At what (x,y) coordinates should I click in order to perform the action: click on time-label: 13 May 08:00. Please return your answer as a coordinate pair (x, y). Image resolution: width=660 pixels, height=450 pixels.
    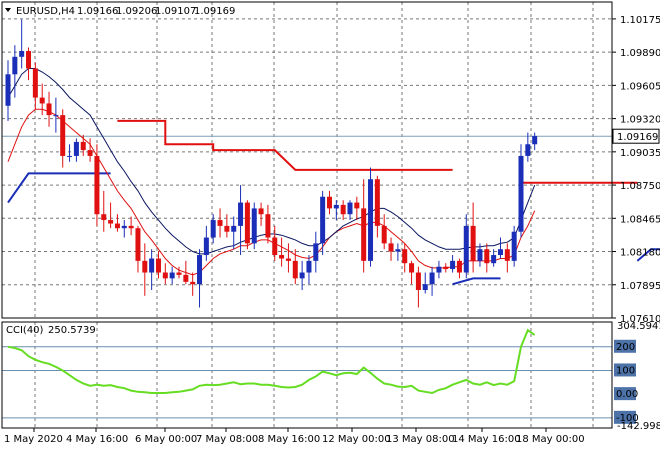
    Looking at the image, I should click on (420, 439).